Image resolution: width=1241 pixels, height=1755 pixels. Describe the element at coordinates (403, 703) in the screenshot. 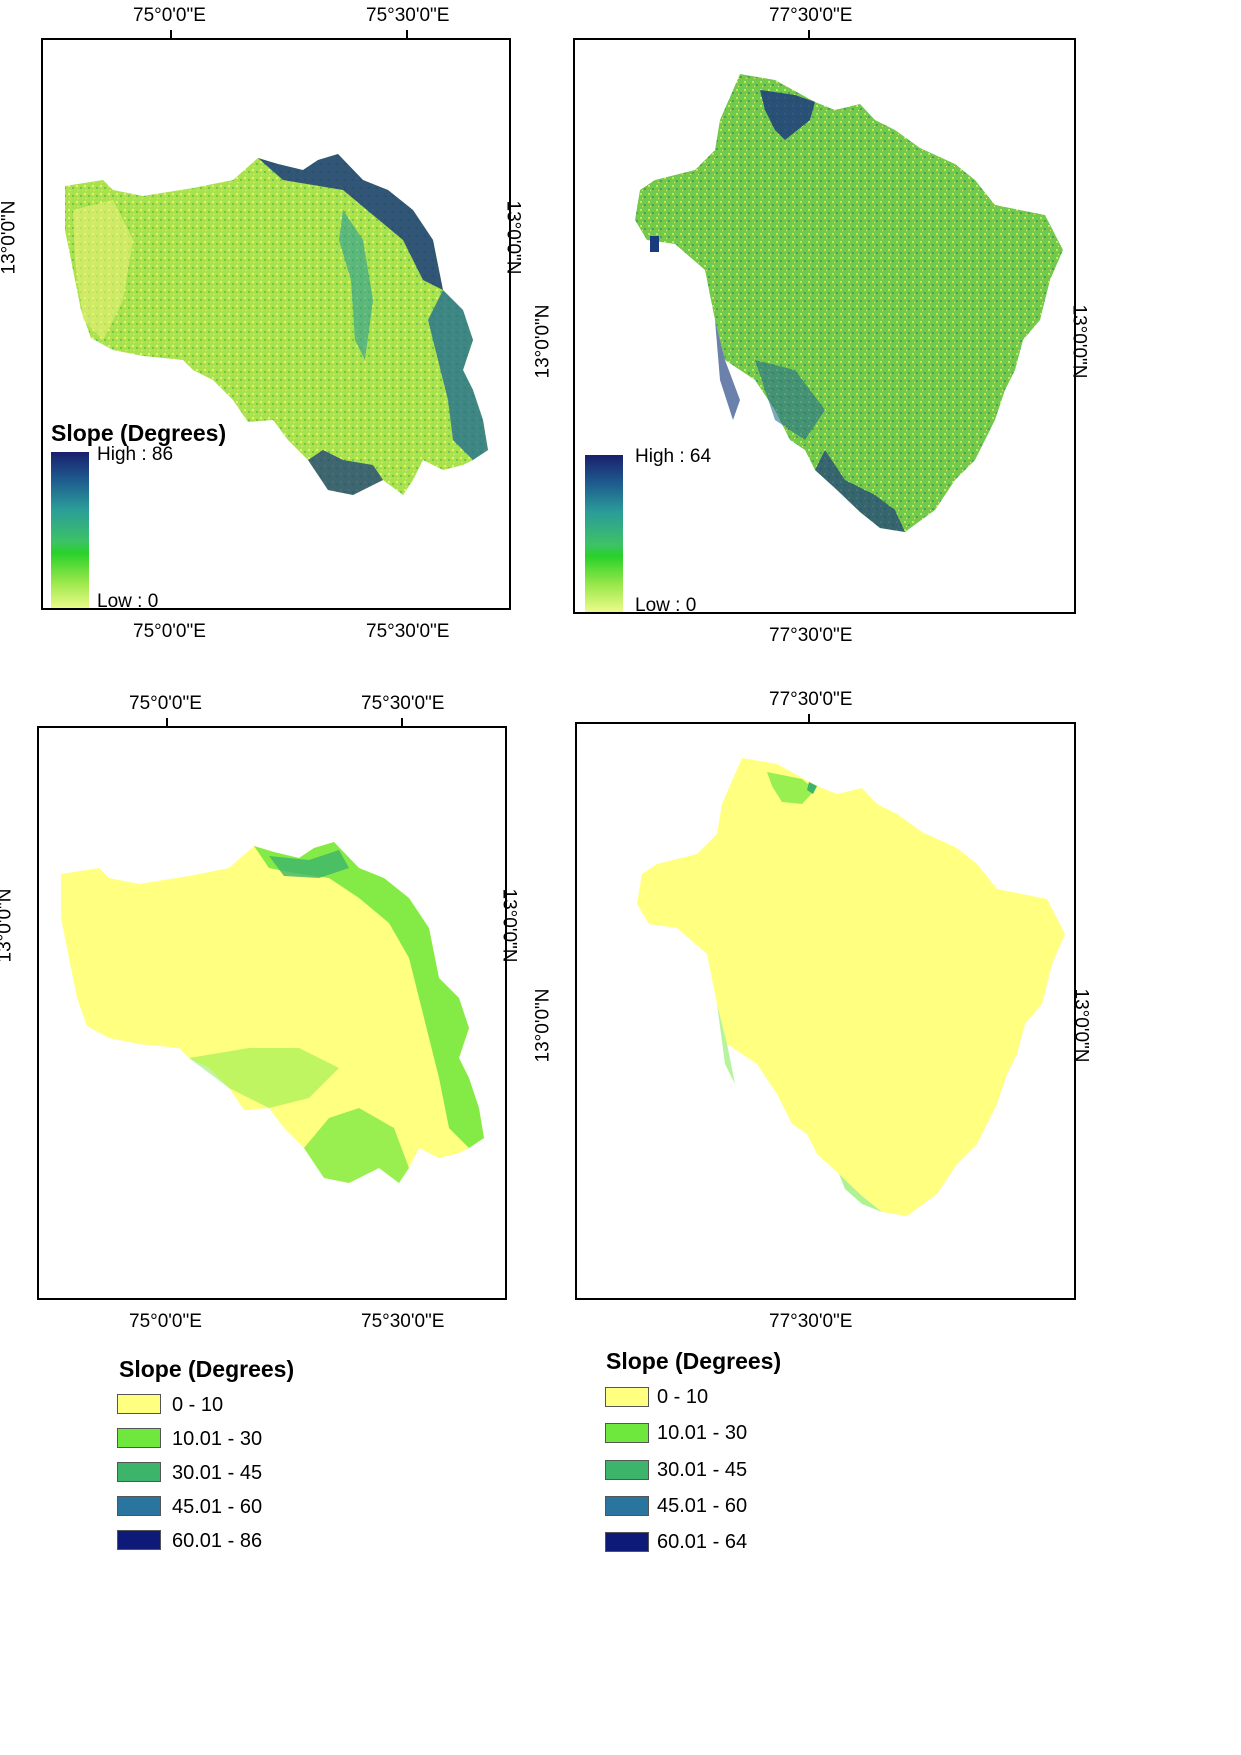

I see `top-tick-75-30-b: 75°30'0"E` at that location.